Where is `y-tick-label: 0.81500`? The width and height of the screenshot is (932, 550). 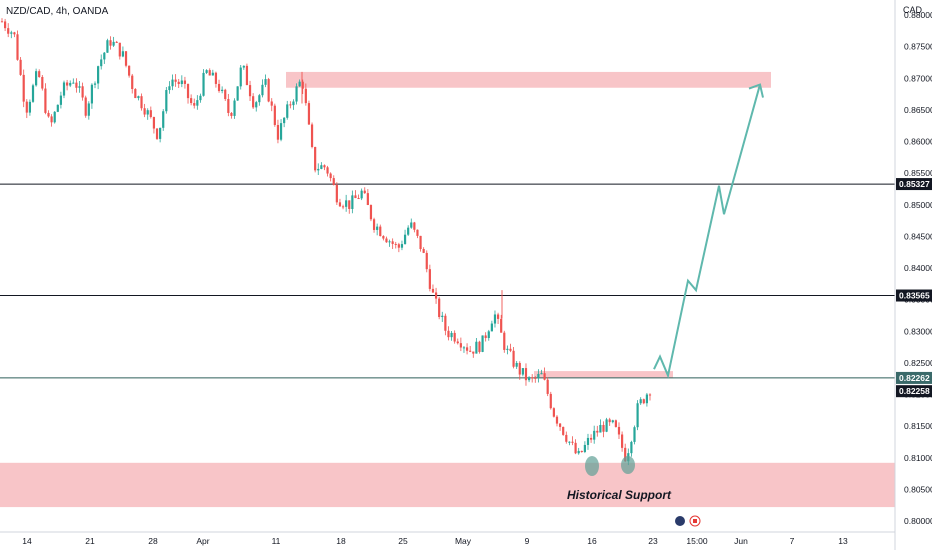 y-tick-label: 0.81500 is located at coordinates (918, 426).